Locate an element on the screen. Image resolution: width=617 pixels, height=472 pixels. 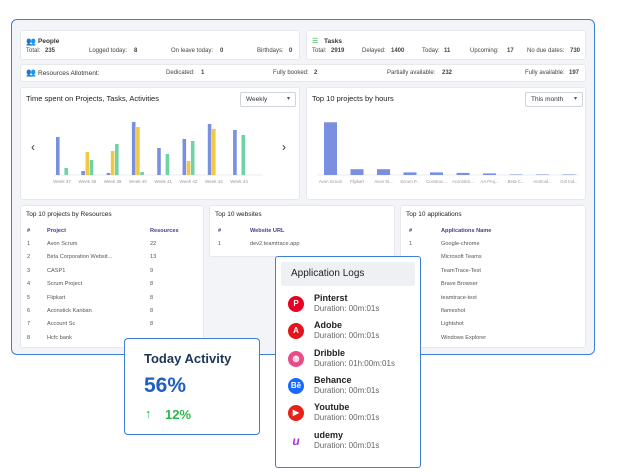
people-birthdays: 0 is located at coordinates (291, 51).